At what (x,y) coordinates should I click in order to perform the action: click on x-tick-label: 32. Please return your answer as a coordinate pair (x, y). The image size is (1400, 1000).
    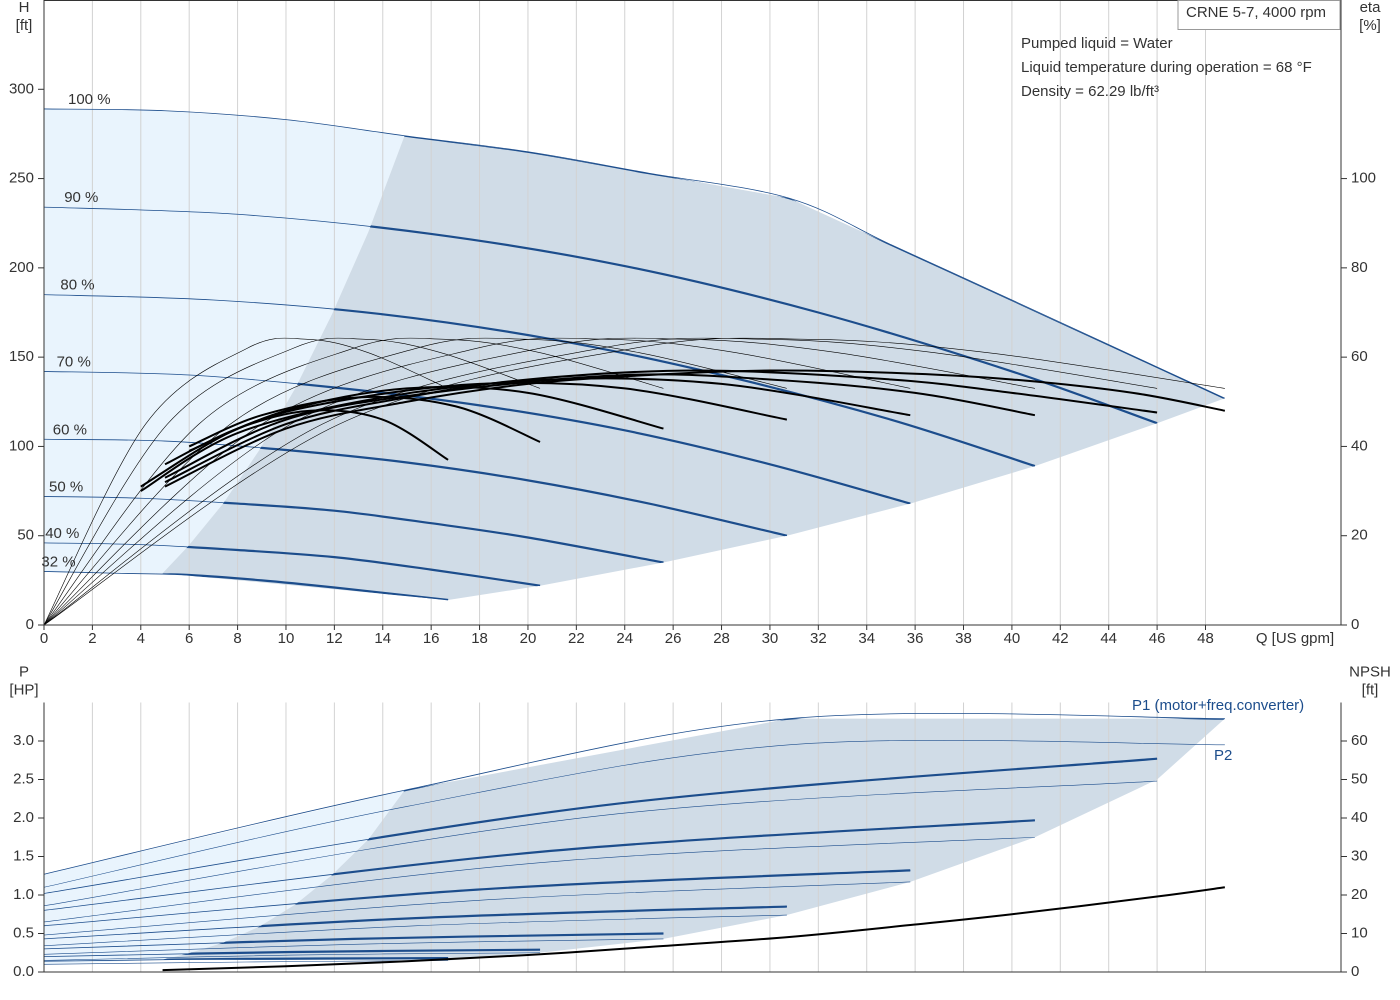
    Looking at the image, I should click on (818, 638).